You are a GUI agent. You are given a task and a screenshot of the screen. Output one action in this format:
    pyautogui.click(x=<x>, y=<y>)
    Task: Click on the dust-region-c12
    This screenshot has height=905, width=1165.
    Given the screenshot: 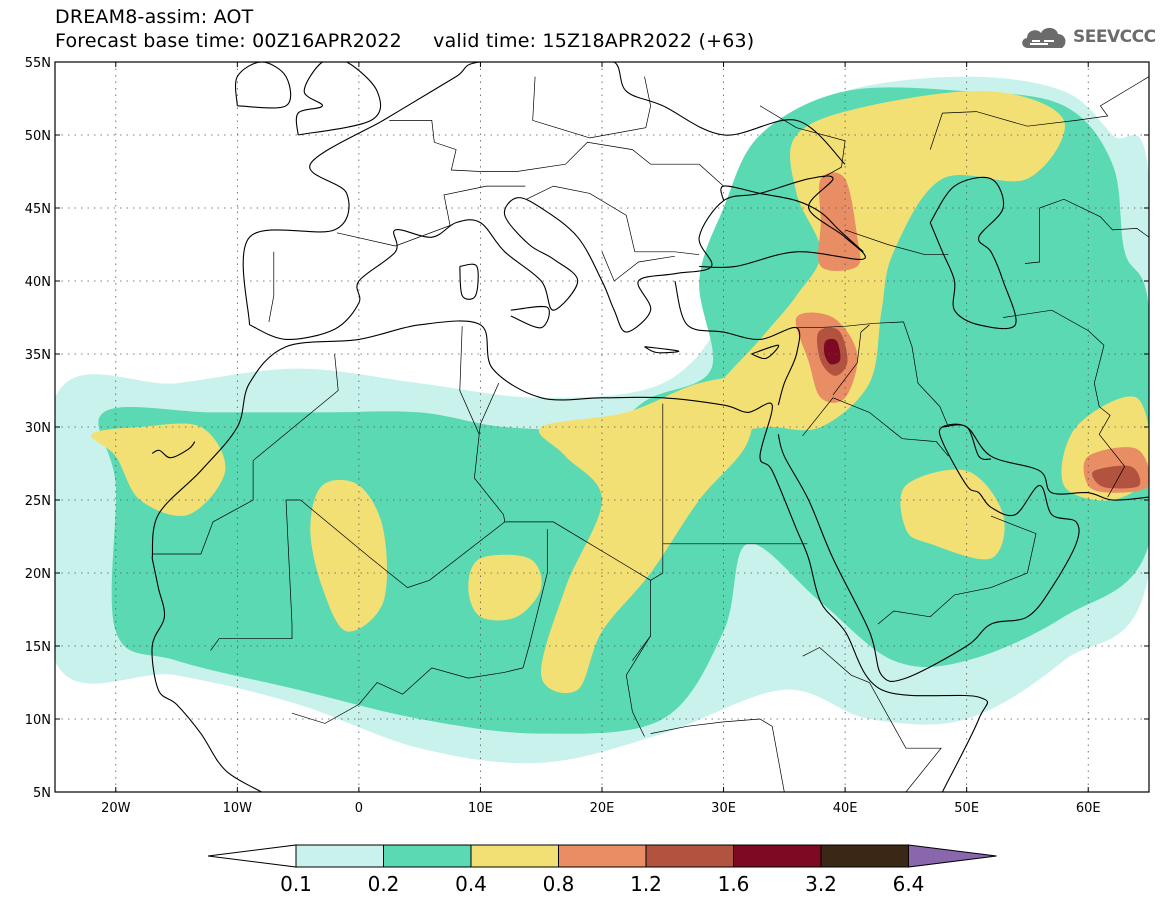 What is the action you would take?
    pyautogui.click(x=1116, y=477)
    